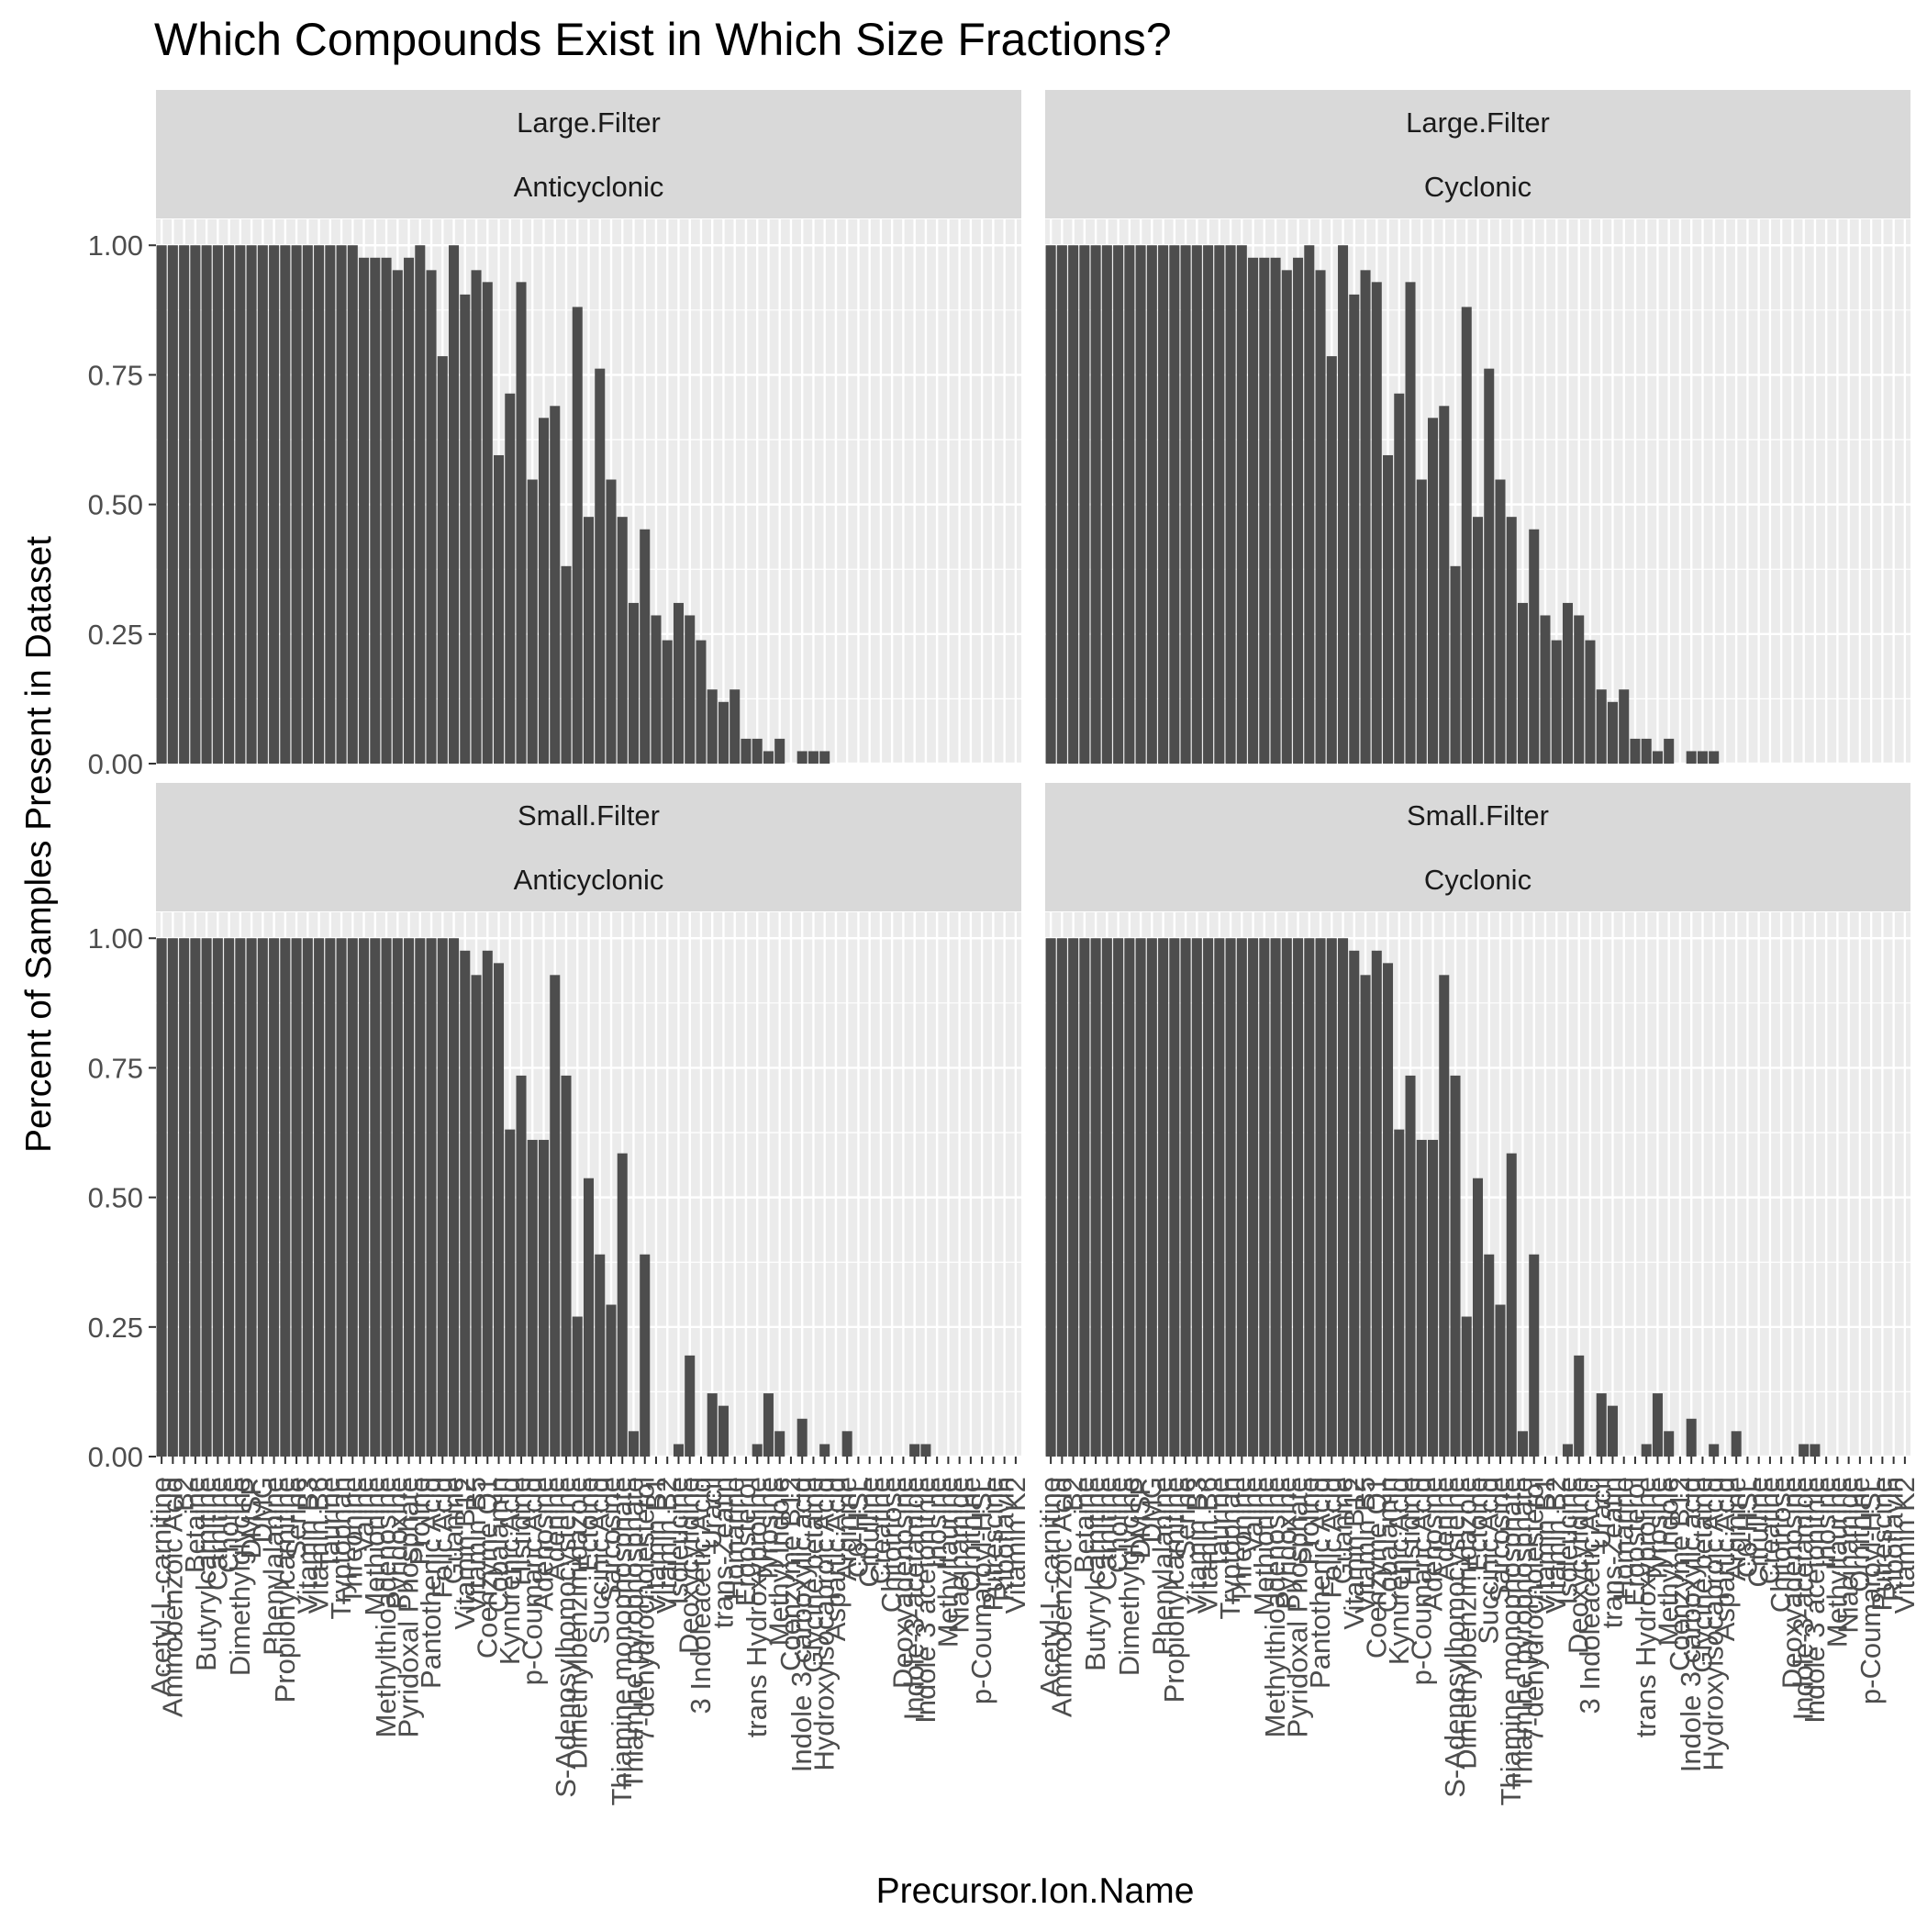 The width and height of the screenshot is (1927, 1932). What do you see at coordinates (262, 1510) in the screenshot?
I see `x-tick-label: DMG` at bounding box center [262, 1510].